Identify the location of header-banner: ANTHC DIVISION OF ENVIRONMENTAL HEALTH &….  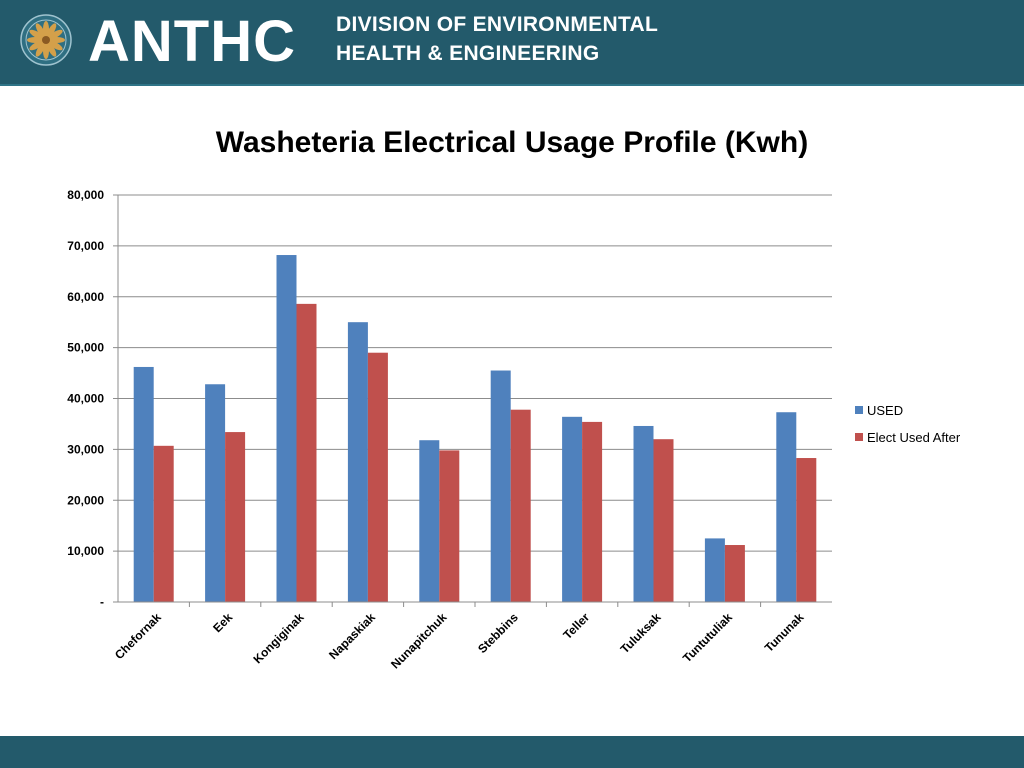
(512, 43).